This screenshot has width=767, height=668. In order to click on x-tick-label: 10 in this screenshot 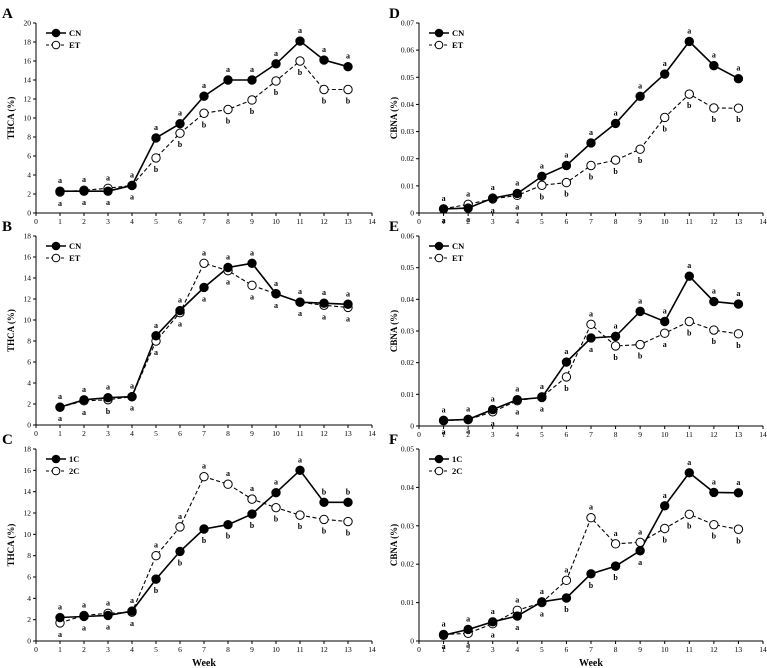, I will do `click(276, 221)`.